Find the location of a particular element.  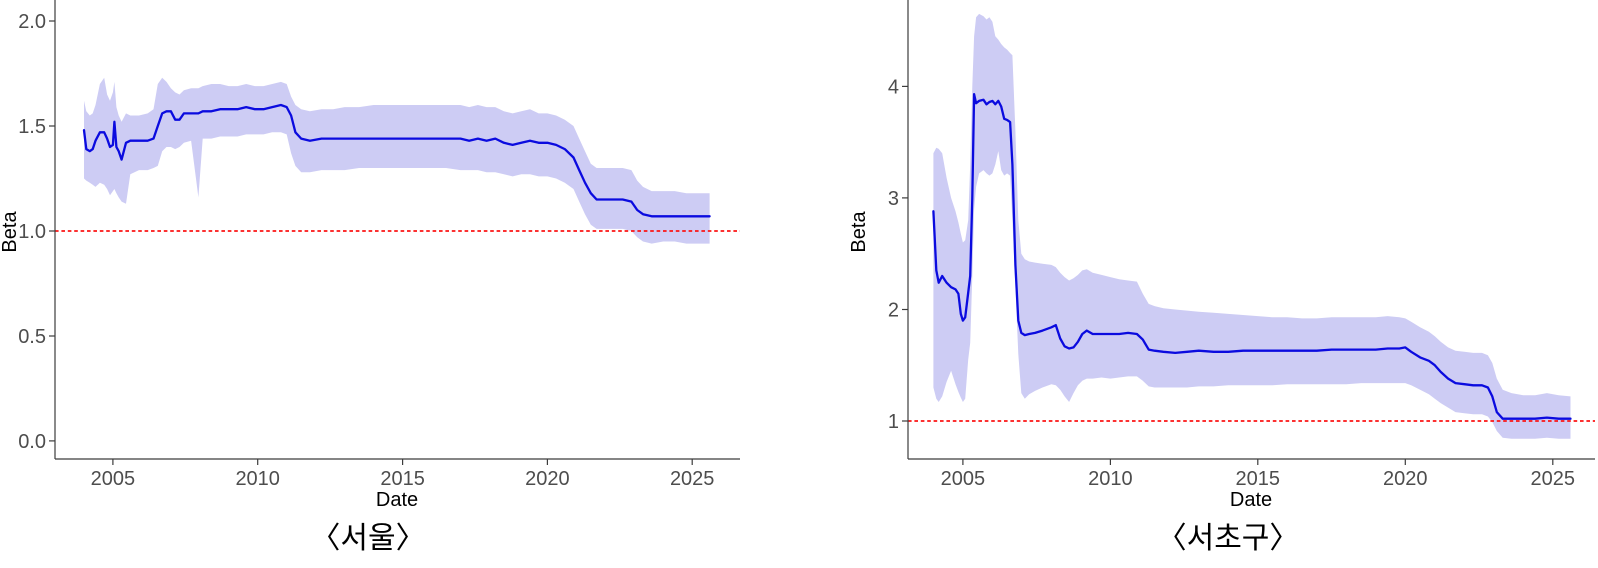

y-tick-label: 0.5 is located at coordinates (32, 337).